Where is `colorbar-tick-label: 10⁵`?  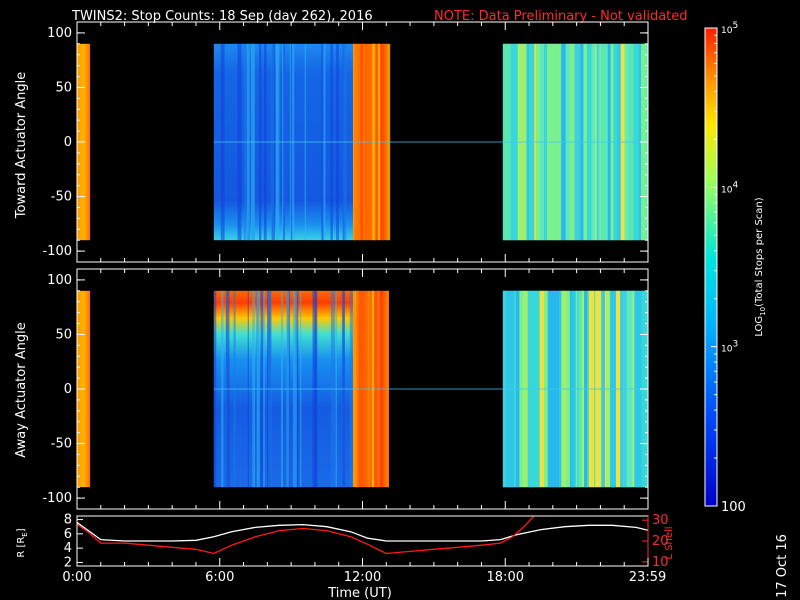 colorbar-tick-label: 10⁵ is located at coordinates (729, 28).